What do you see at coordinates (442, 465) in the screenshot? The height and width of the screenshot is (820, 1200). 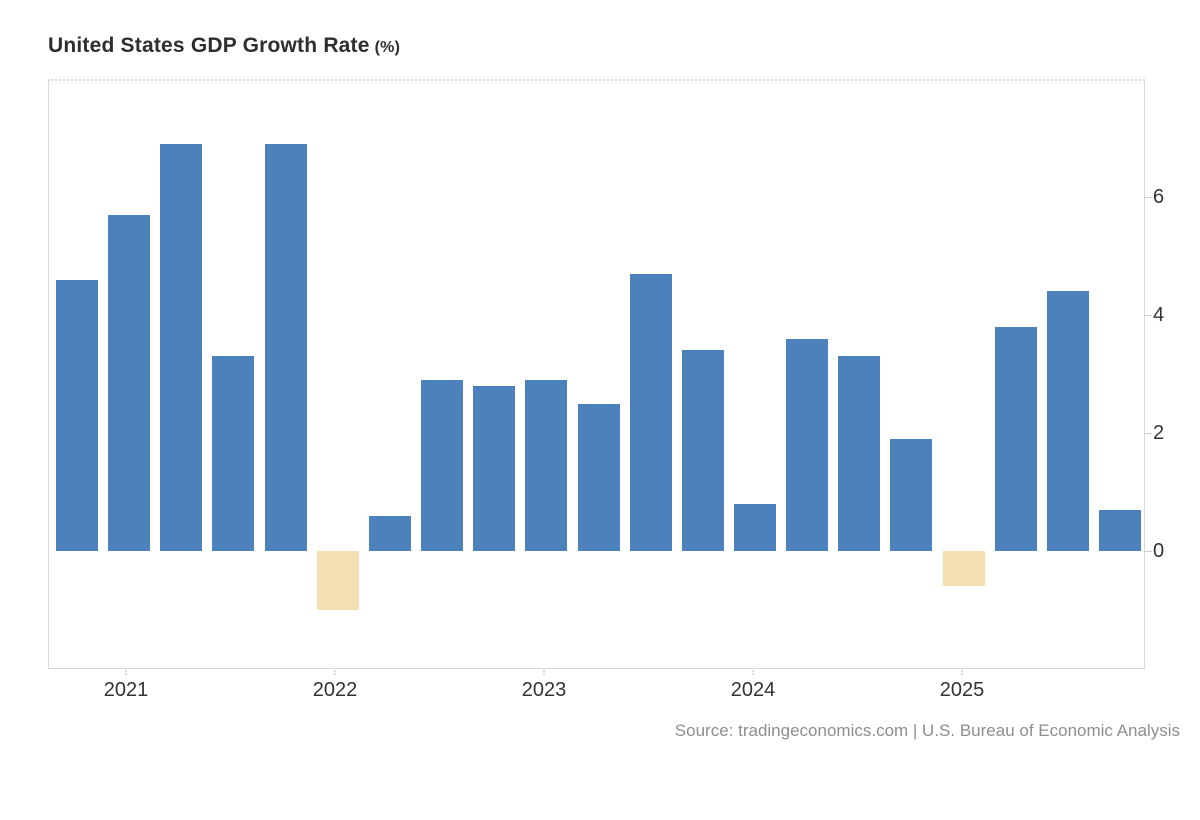 I see `bar-2022-Q3` at bounding box center [442, 465].